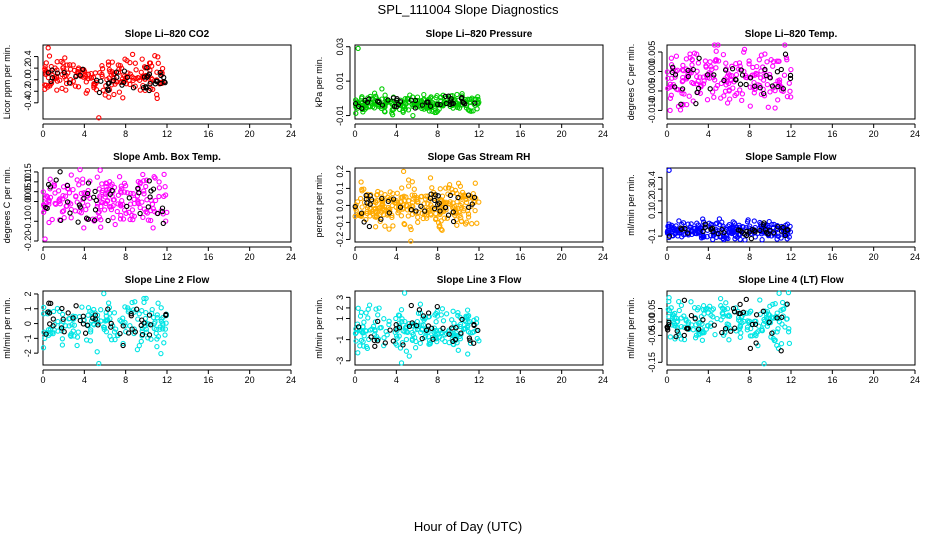 The width and height of the screenshot is (936, 540). I want to click on x-tick-label: 8, so click(437, 380).